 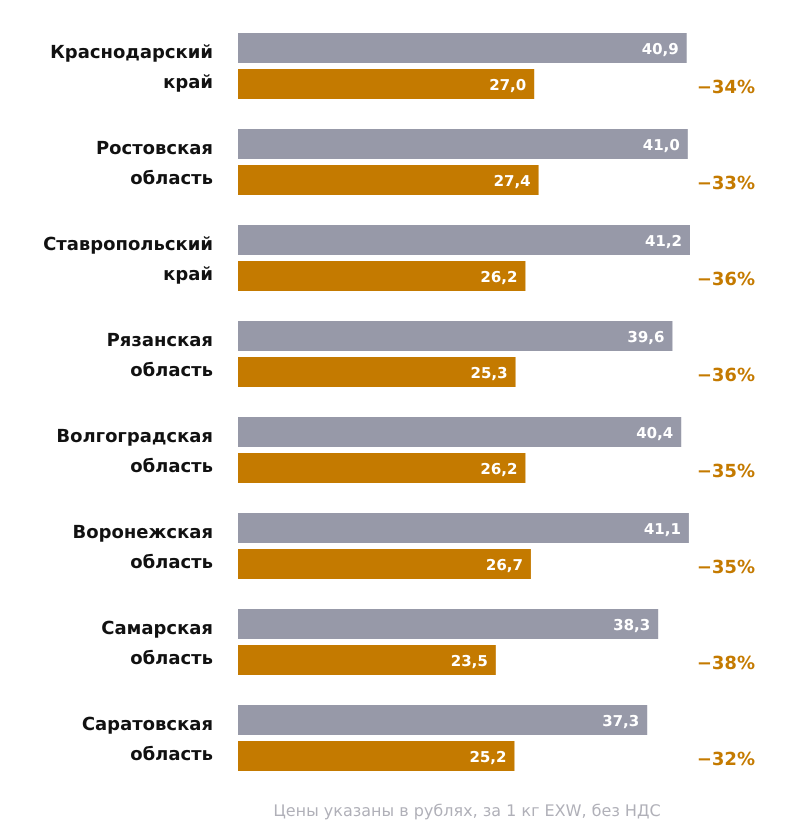 What do you see at coordinates (661, 145) in the screenshot?
I see `data-label: 41,0` at bounding box center [661, 145].